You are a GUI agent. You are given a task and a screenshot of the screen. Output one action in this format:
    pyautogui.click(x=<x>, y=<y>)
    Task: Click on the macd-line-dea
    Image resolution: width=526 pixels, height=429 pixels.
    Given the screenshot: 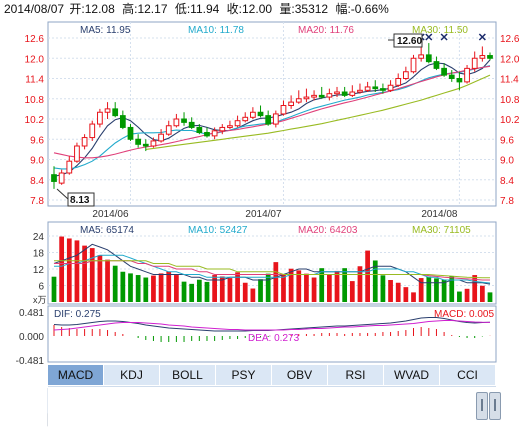 What is the action you would take?
    pyautogui.click(x=272, y=325)
    